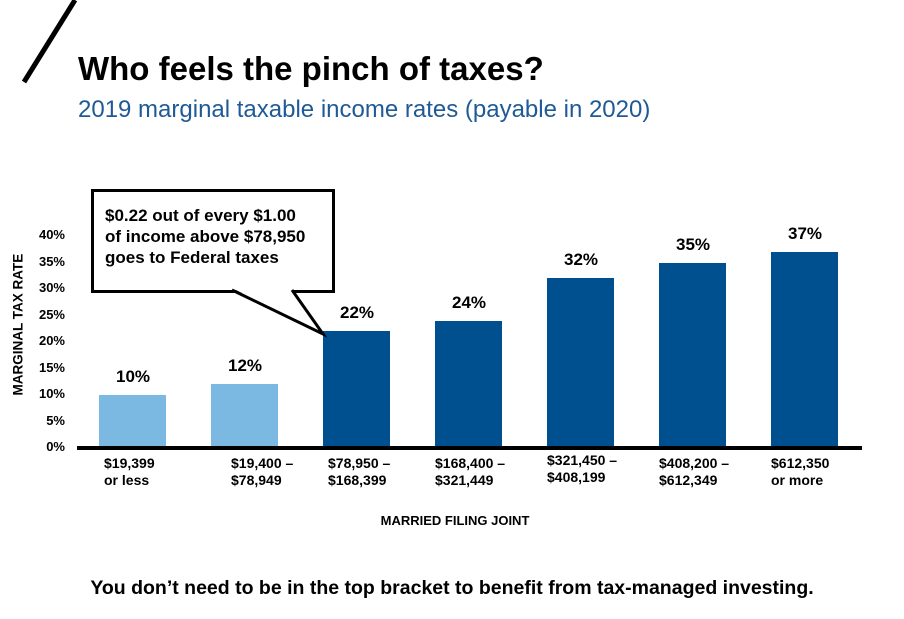 The height and width of the screenshot is (619, 904). I want to click on y-tick-label: 15%, so click(51, 367).